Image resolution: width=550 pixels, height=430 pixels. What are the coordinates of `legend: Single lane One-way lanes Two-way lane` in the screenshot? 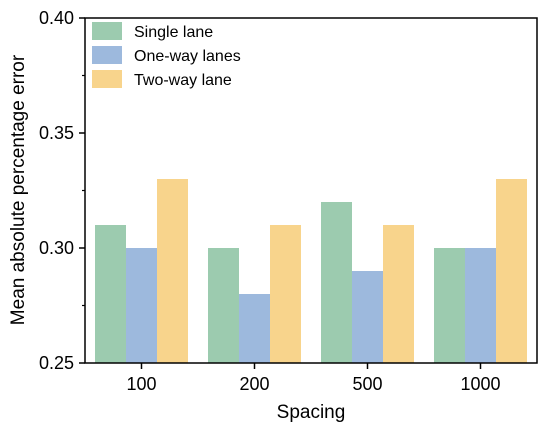 It's located at (166, 55).